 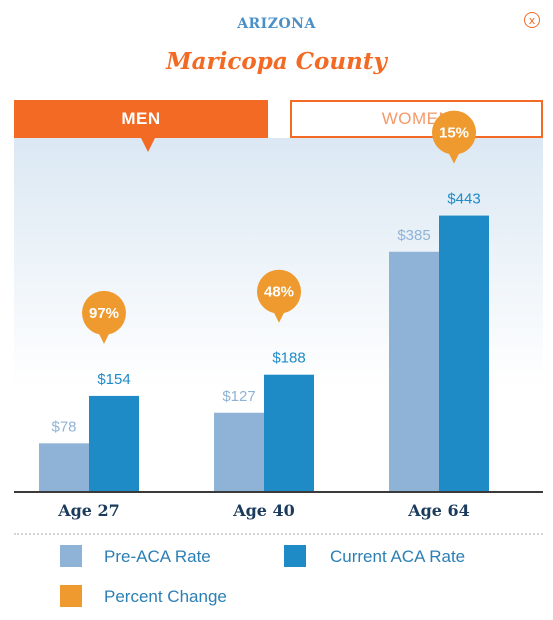 What do you see at coordinates (288, 358) in the screenshot?
I see `data-label-current-aca: $188` at bounding box center [288, 358].